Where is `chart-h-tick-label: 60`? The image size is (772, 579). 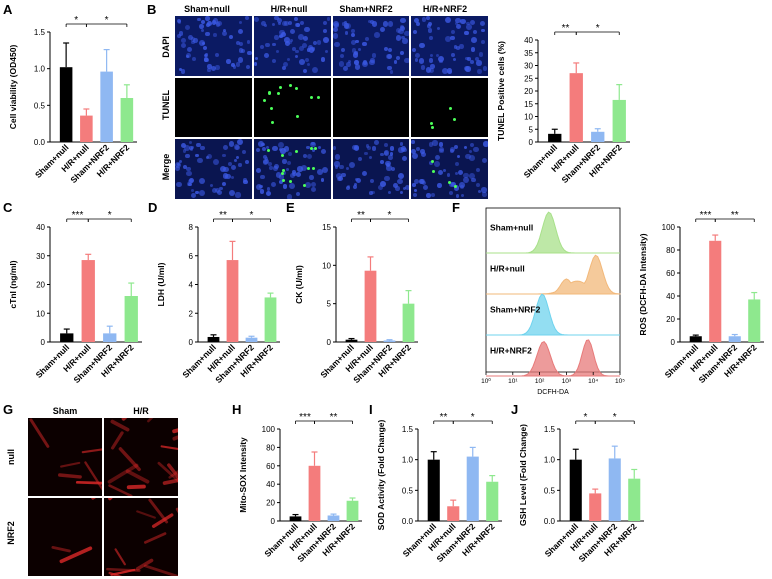 chart-h-tick-label: 60 is located at coordinates (270, 466).